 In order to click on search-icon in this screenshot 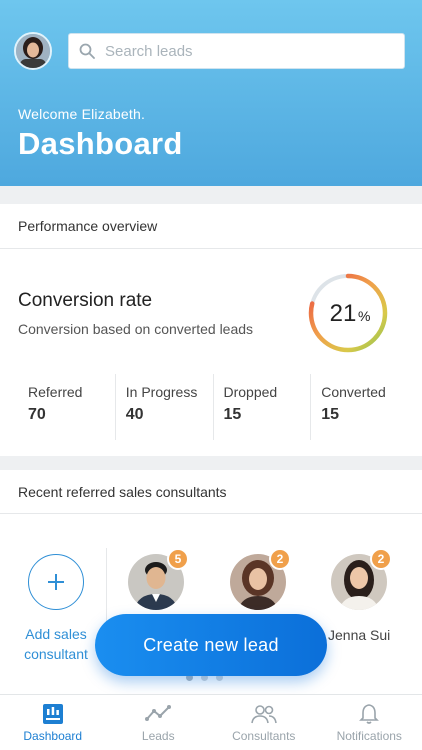, I will do `click(87, 51)`.